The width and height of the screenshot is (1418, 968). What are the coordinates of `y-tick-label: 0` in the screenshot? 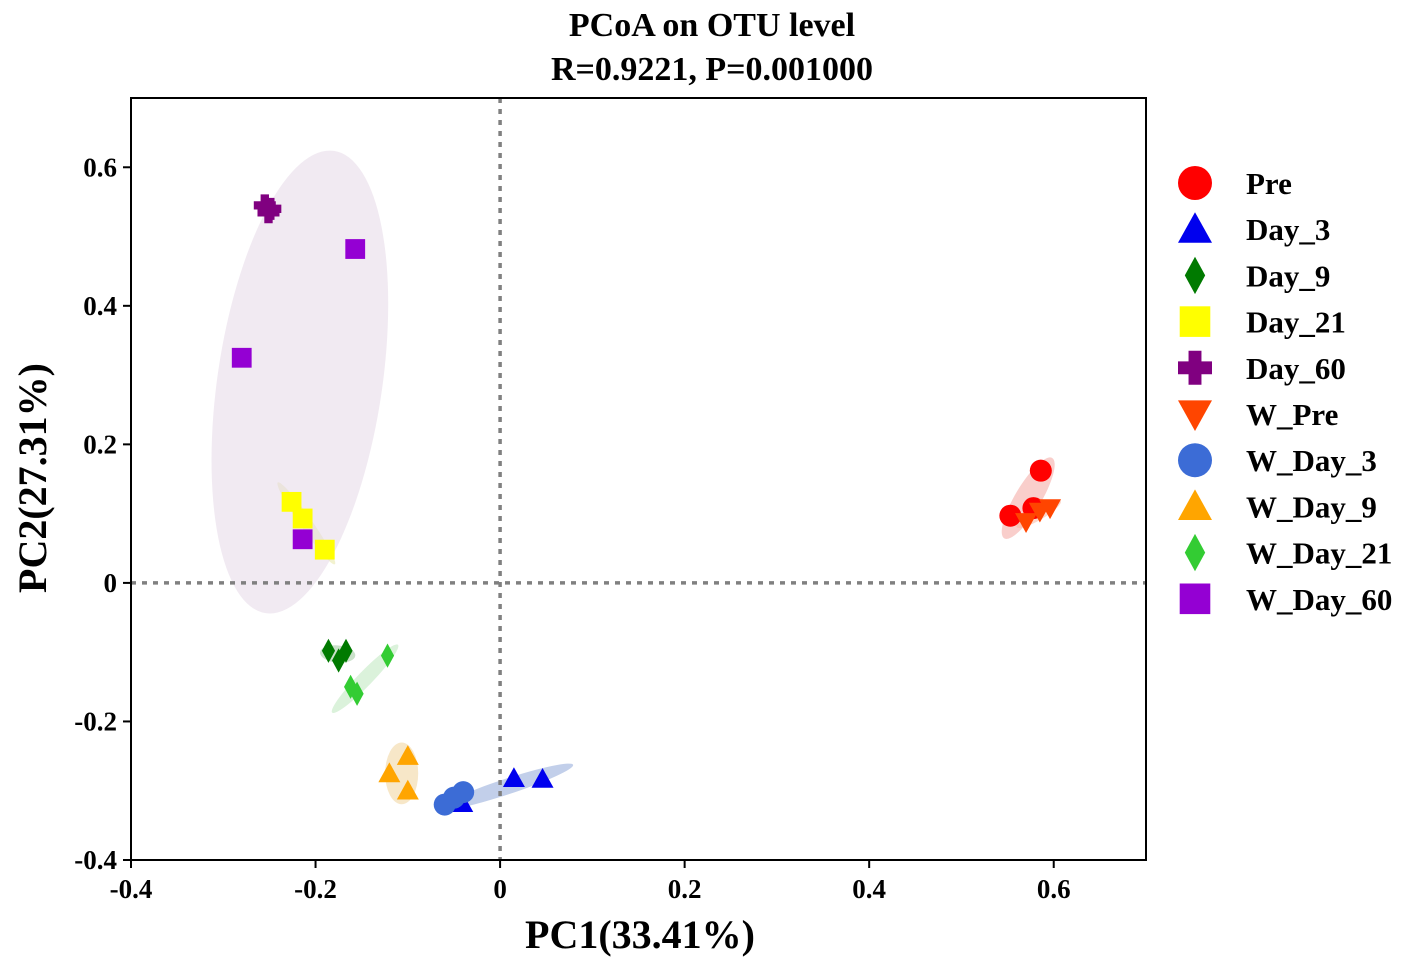 It's located at (111, 583).